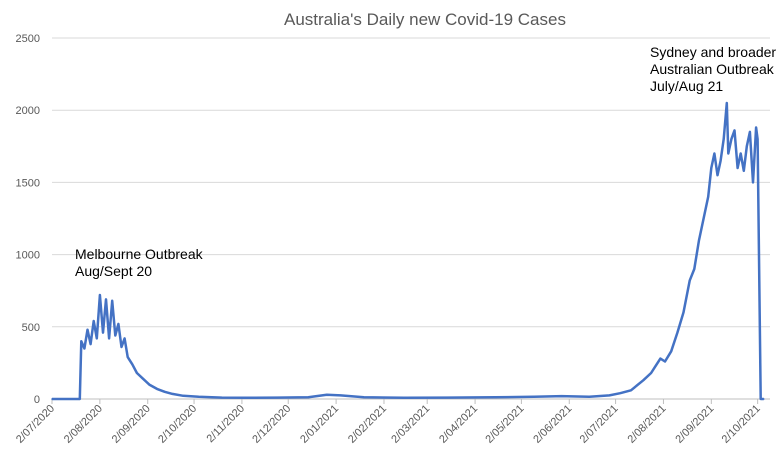 The image size is (776, 468). What do you see at coordinates (31, 328) in the screenshot?
I see `y-tick-label: 500` at bounding box center [31, 328].